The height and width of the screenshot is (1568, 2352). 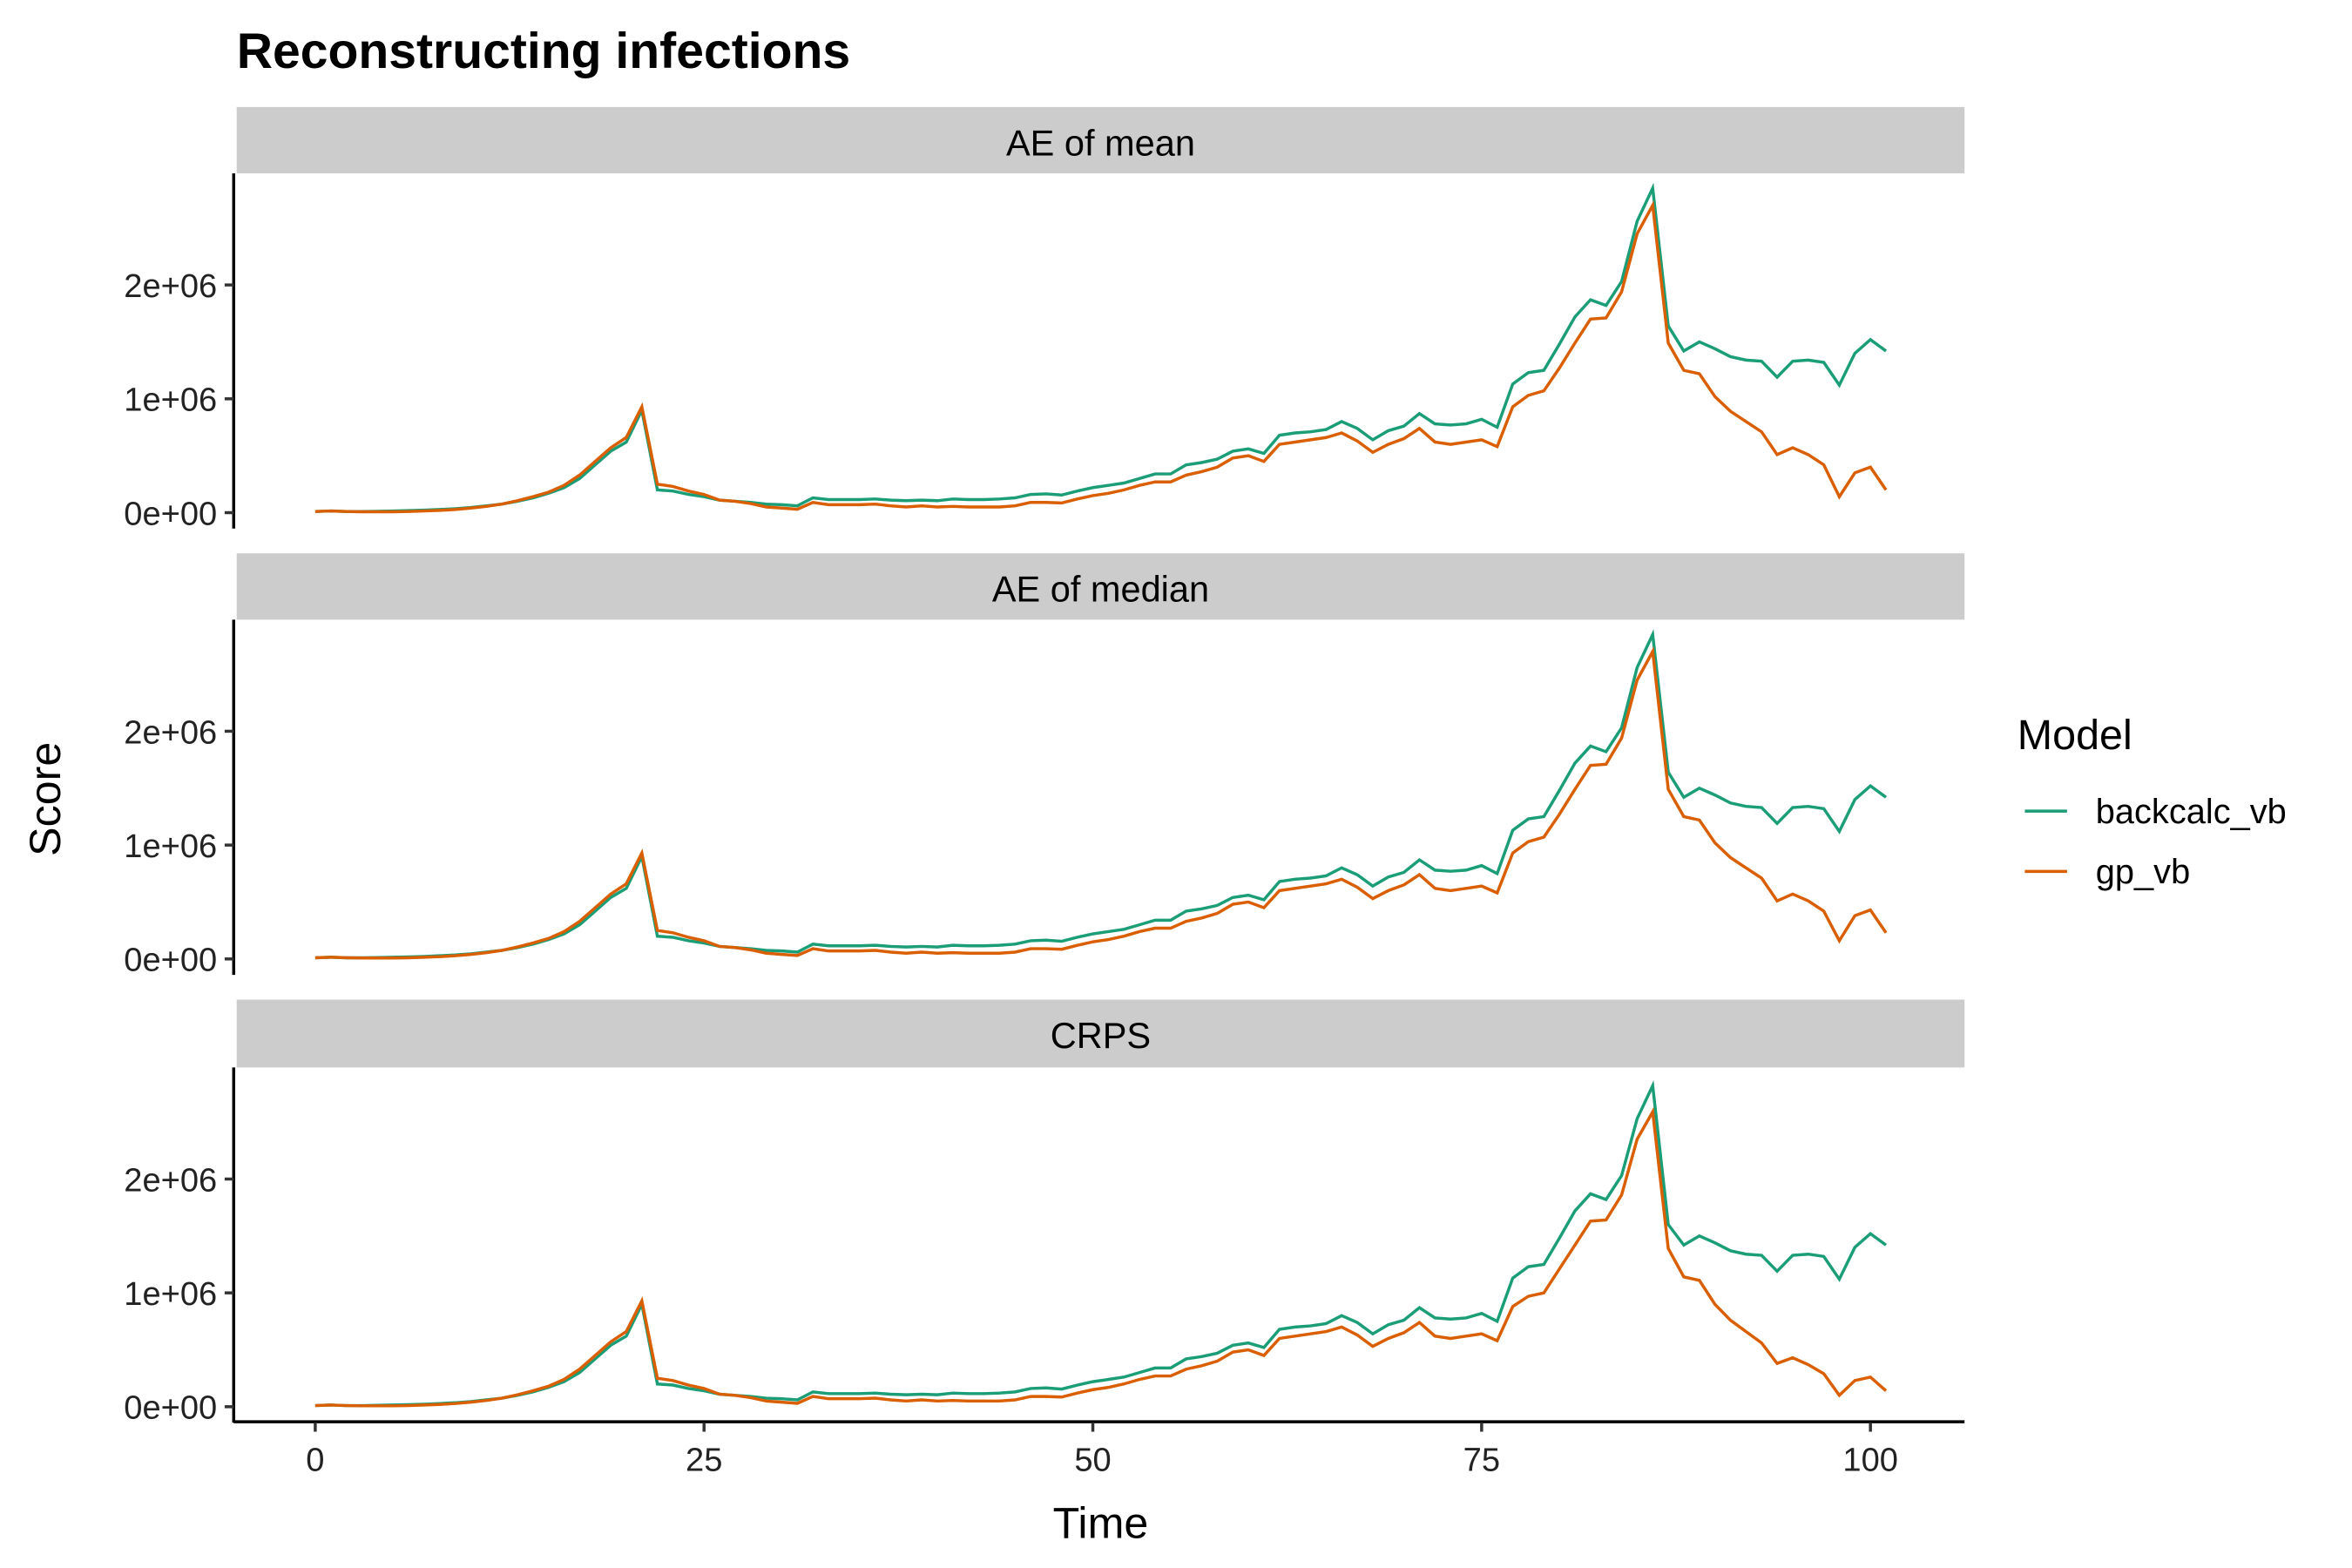 I want to click on x-tick-label: 75, so click(x=1481, y=1461).